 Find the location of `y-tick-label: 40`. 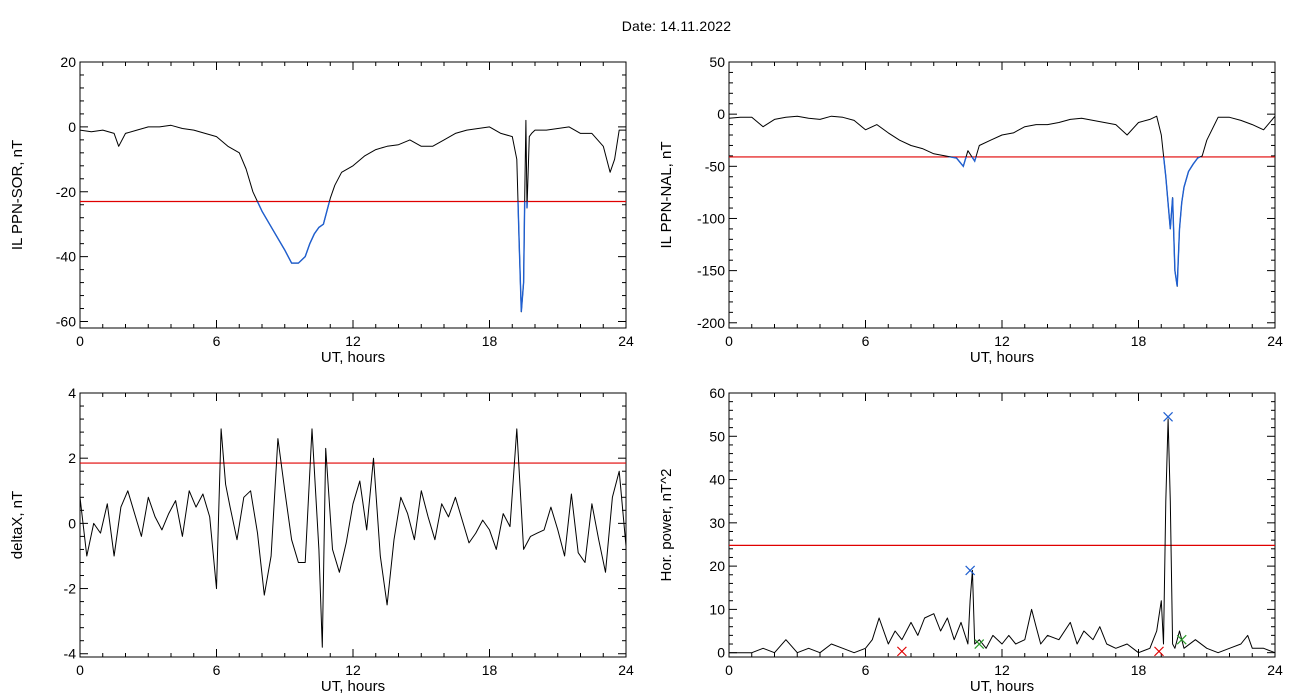

y-tick-label: 40 is located at coordinates (717, 480).